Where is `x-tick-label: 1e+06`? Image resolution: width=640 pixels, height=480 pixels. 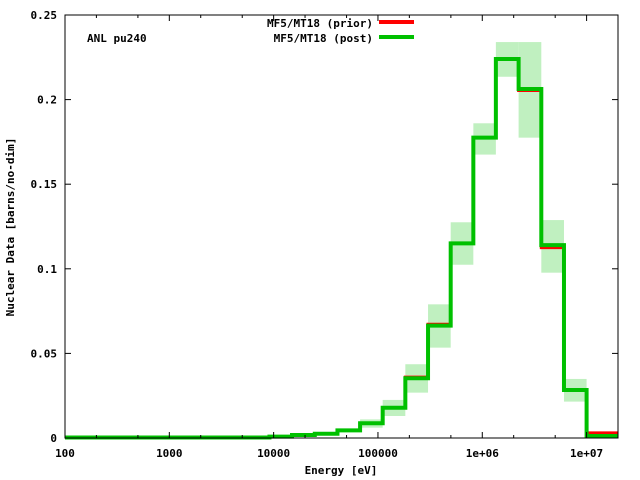
x-tick-label: 1e+06 is located at coordinates (482, 453).